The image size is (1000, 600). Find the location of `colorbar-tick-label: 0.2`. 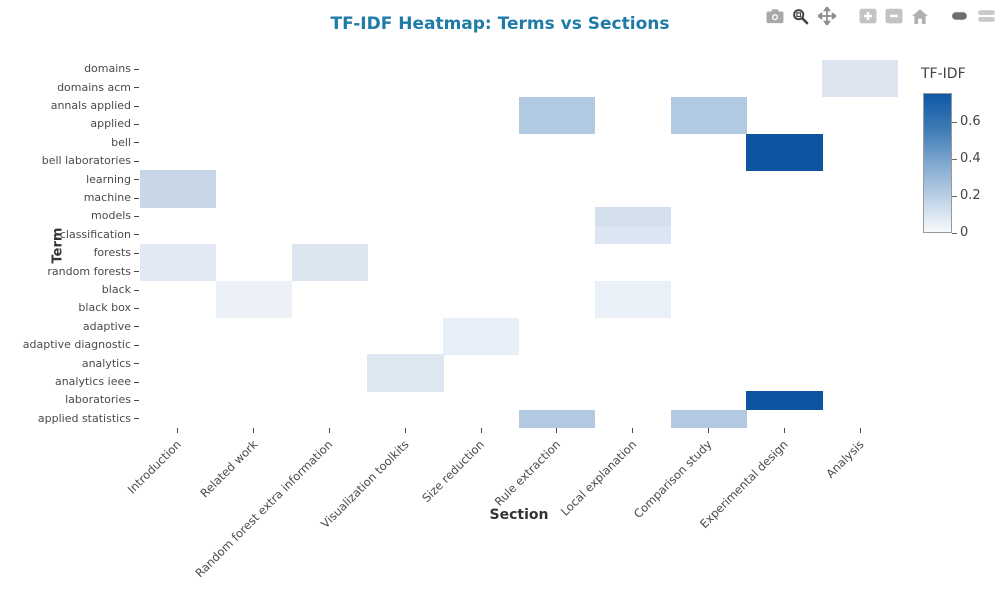

colorbar-tick-label: 0.2 is located at coordinates (970, 196).